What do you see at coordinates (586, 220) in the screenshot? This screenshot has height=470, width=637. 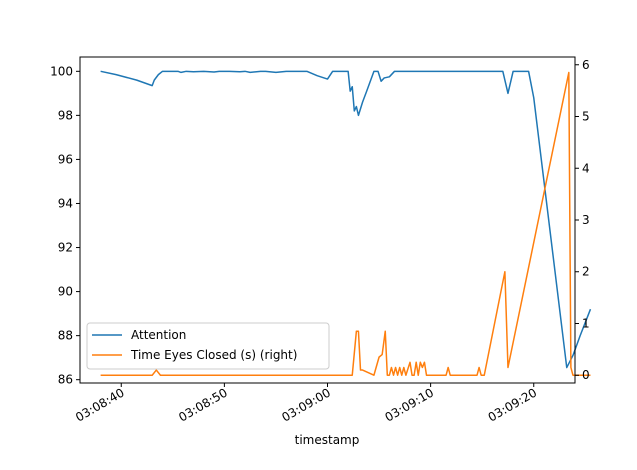 I see `y-right-tick-label: 3` at bounding box center [586, 220].